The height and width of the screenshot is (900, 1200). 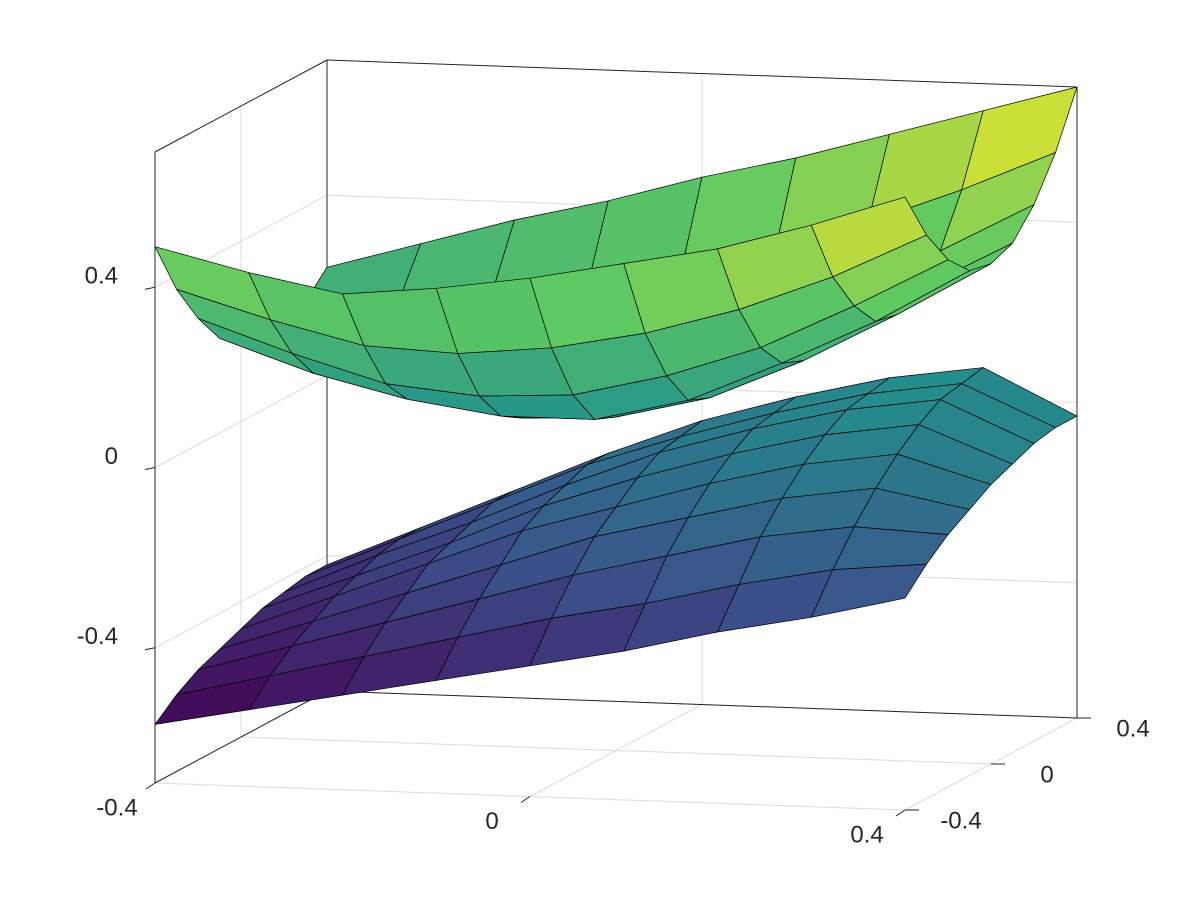 I want to click on z-tick-label: 0.4, so click(x=101, y=276).